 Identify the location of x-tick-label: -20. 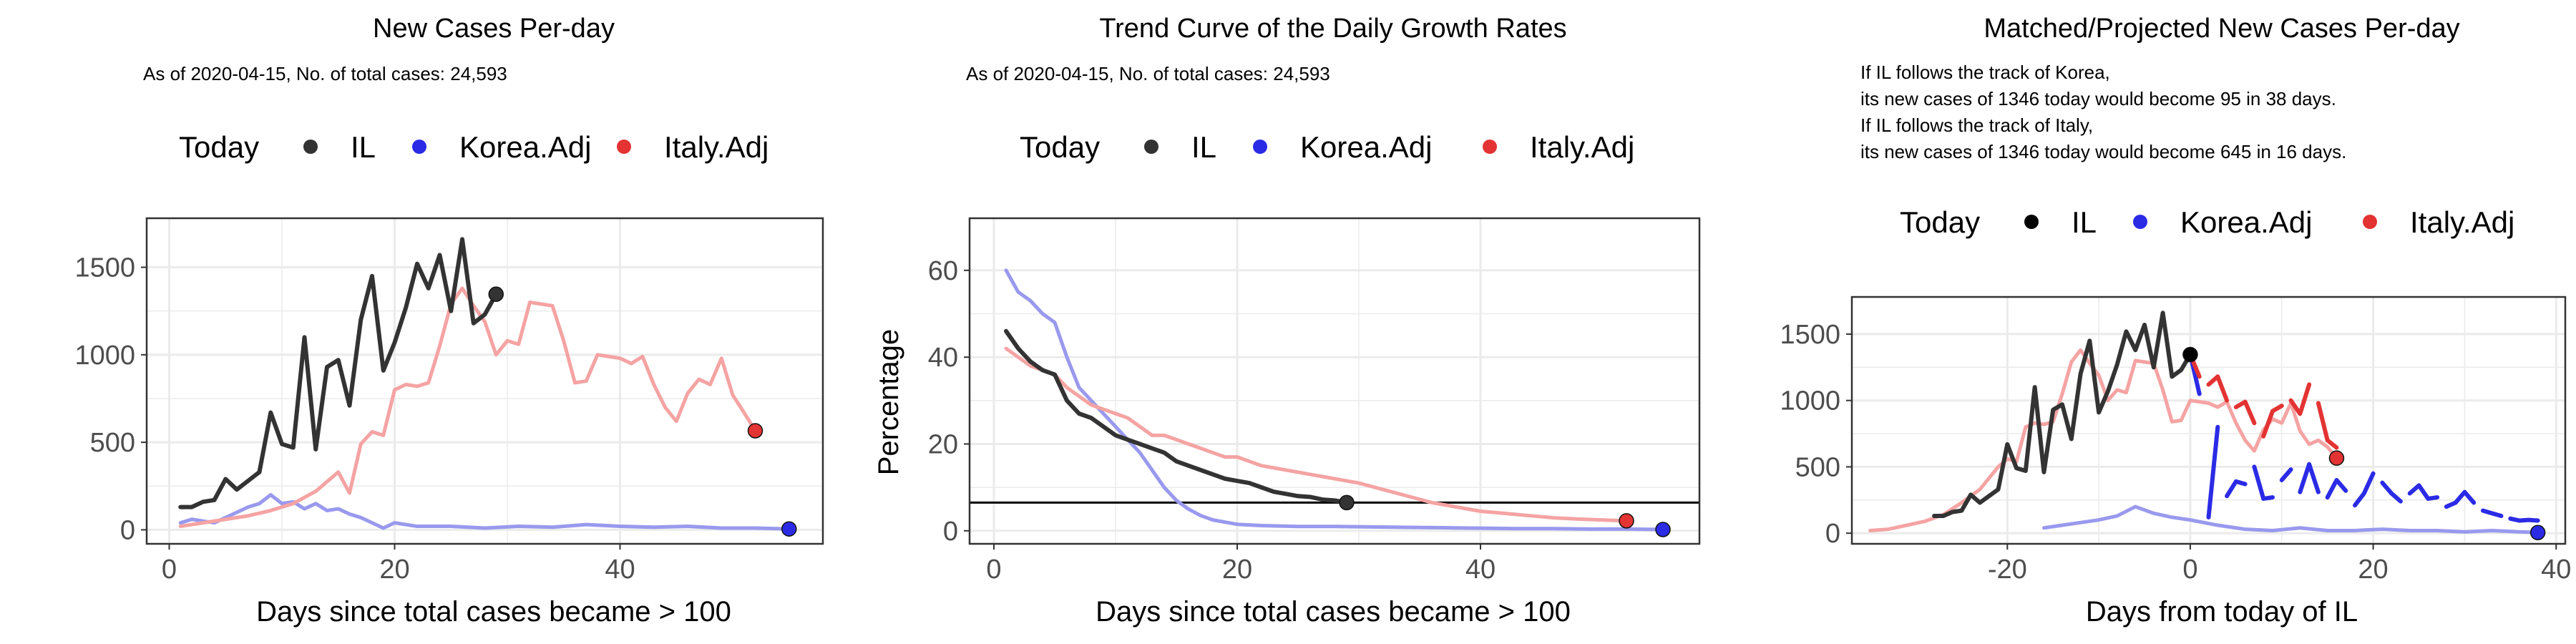
(2007, 570).